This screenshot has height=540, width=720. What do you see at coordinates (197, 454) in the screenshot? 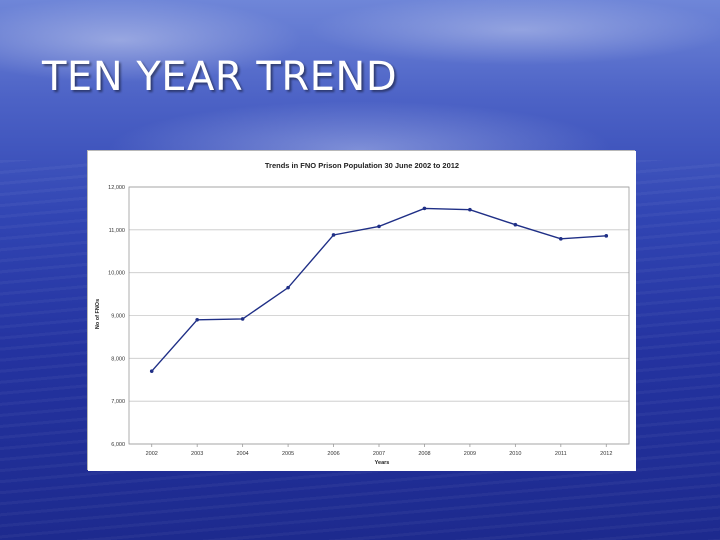
I see `x-tick-label: 2003` at bounding box center [197, 454].